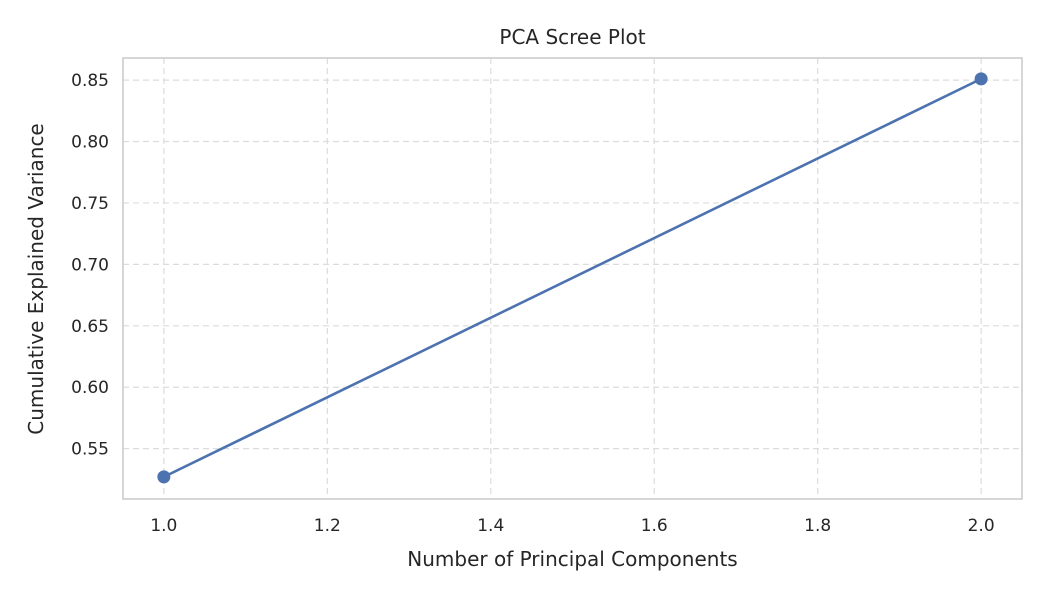  I want to click on y-tick-label: 0.60, so click(90, 388).